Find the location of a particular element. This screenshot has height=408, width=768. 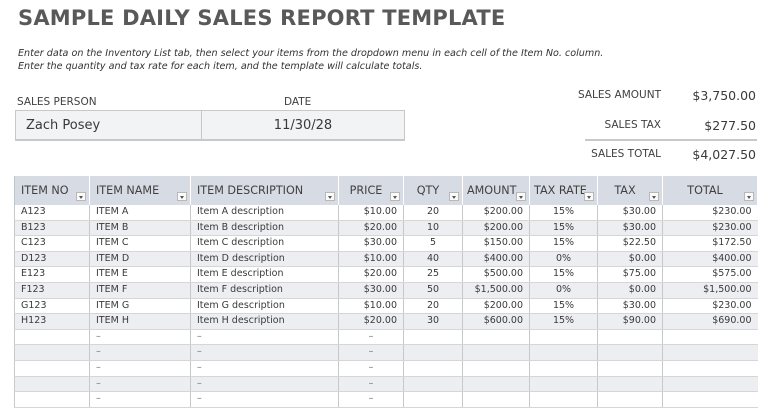

cell-total: $172.50 is located at coordinates (710, 243).